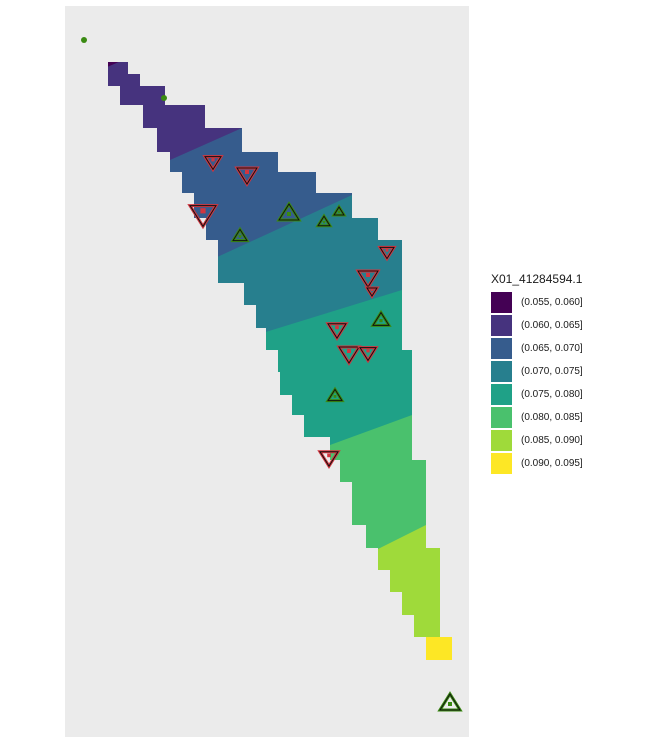 This screenshot has height=755, width=650. I want to click on legend-label: (0.065, 0.070], so click(552, 348).